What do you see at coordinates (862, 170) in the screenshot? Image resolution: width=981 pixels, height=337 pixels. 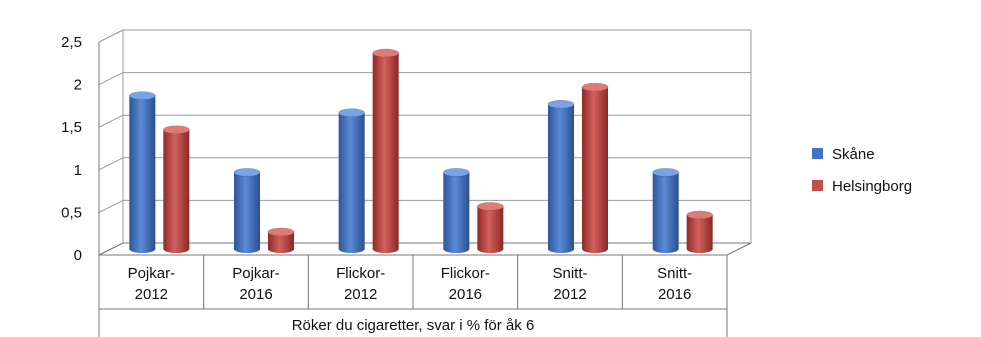 I see `legend: Skåne Helsingborg` at bounding box center [862, 170].